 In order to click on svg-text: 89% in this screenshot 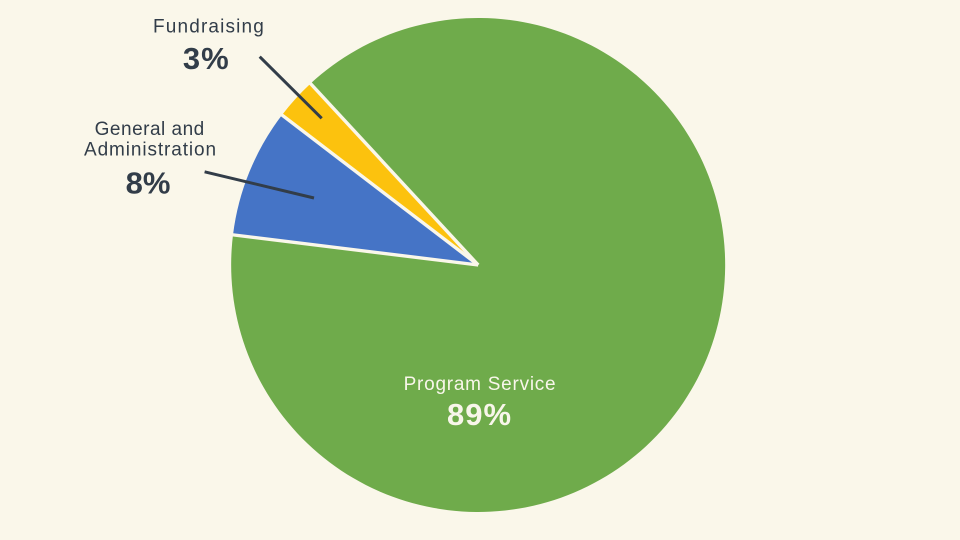, I will do `click(479, 414)`.